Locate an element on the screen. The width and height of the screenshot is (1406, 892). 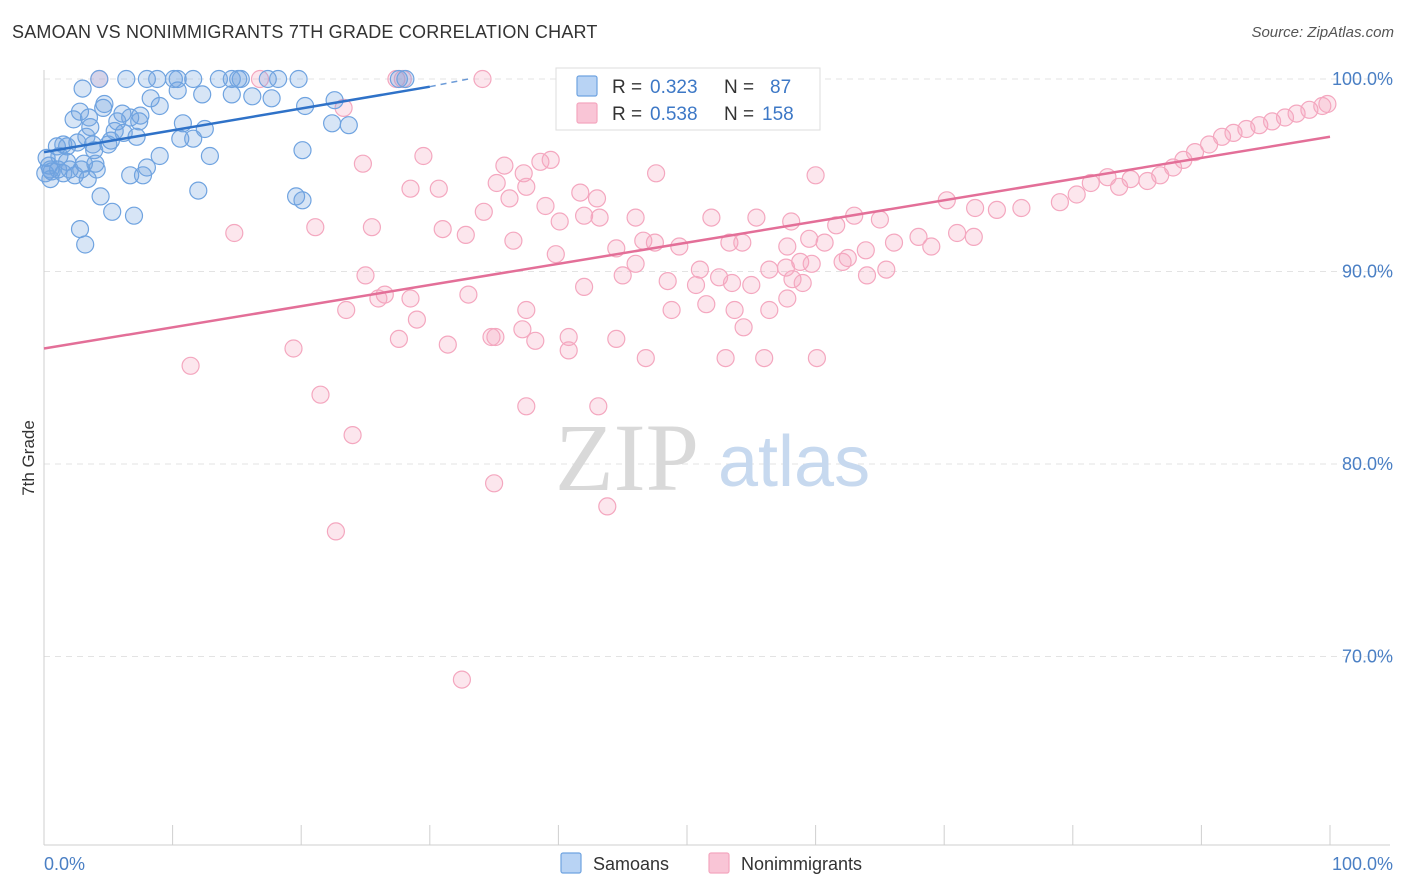
legend-nonimmigrants-swatch is located at coordinates (719, 863).